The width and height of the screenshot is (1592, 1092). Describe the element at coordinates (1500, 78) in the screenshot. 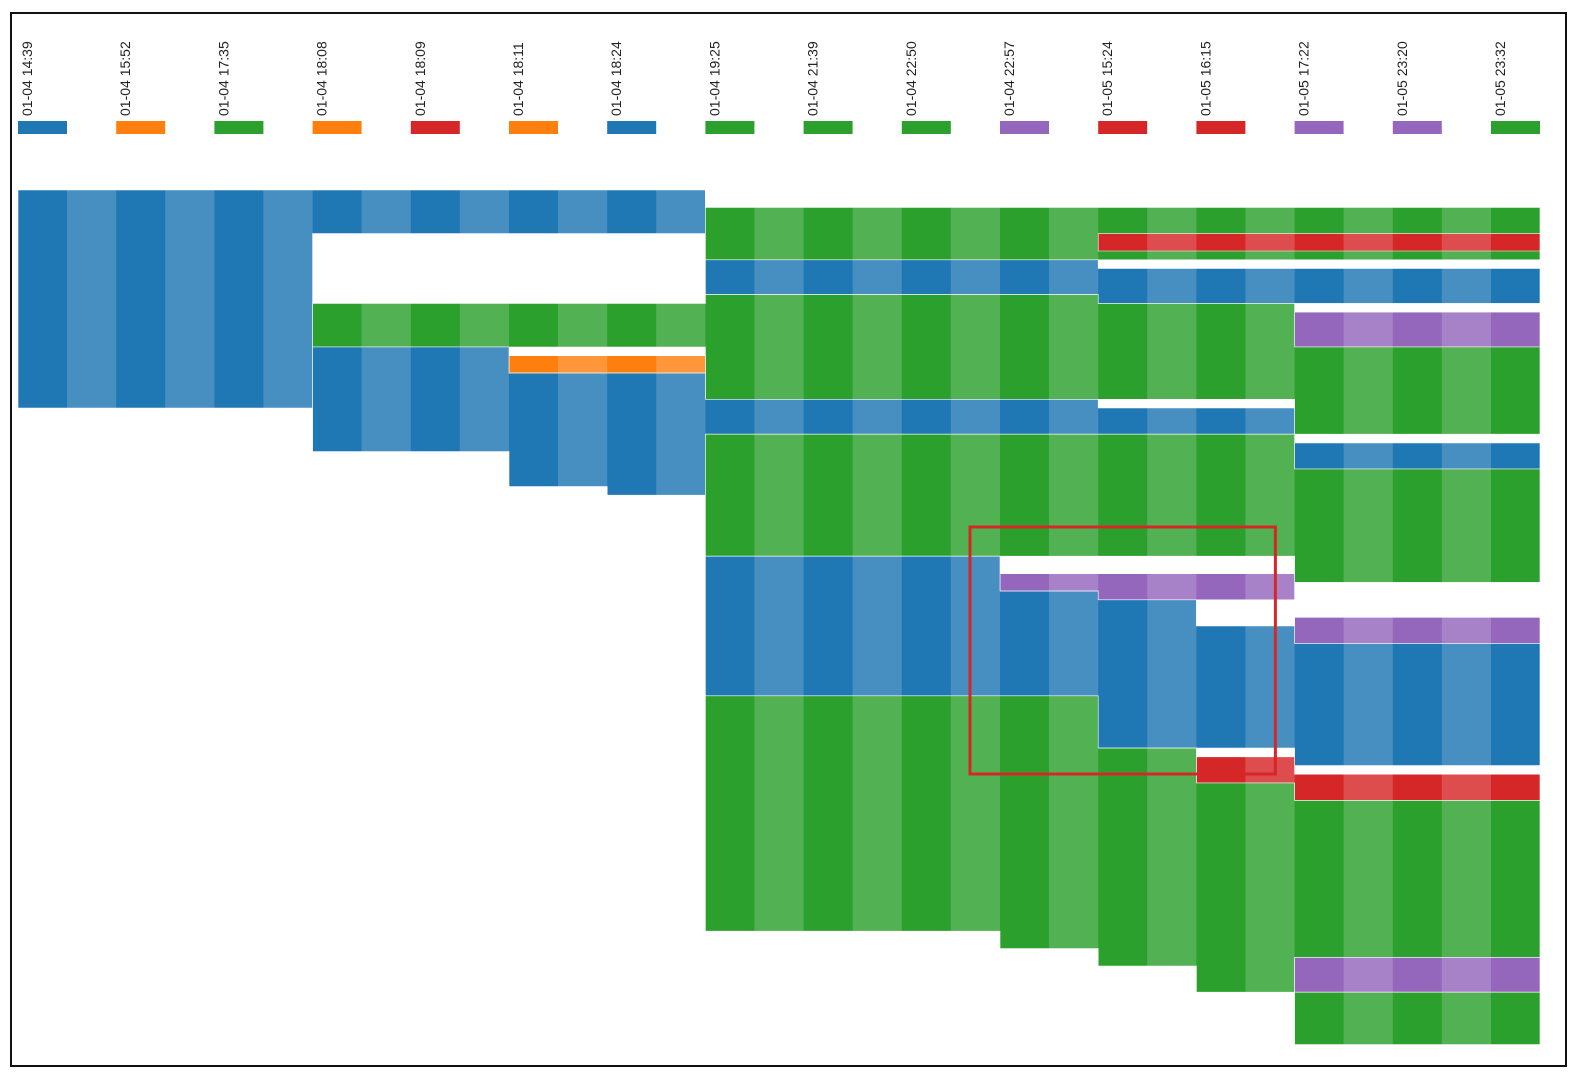

I see `x-tick-label: 01-05 23:32` at that location.